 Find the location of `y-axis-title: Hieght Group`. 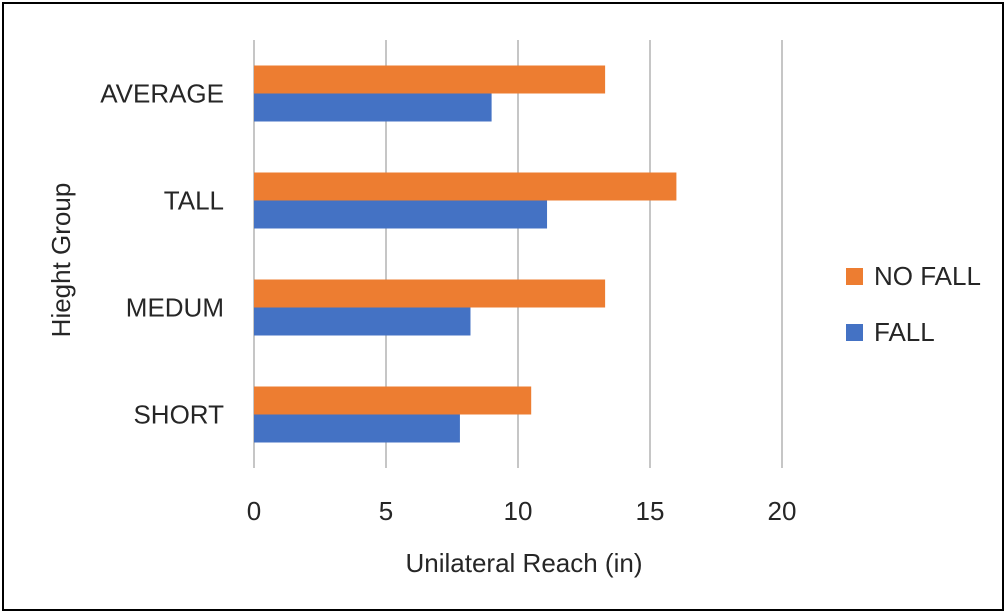

y-axis-title: Hieght Group is located at coordinates (61, 260).